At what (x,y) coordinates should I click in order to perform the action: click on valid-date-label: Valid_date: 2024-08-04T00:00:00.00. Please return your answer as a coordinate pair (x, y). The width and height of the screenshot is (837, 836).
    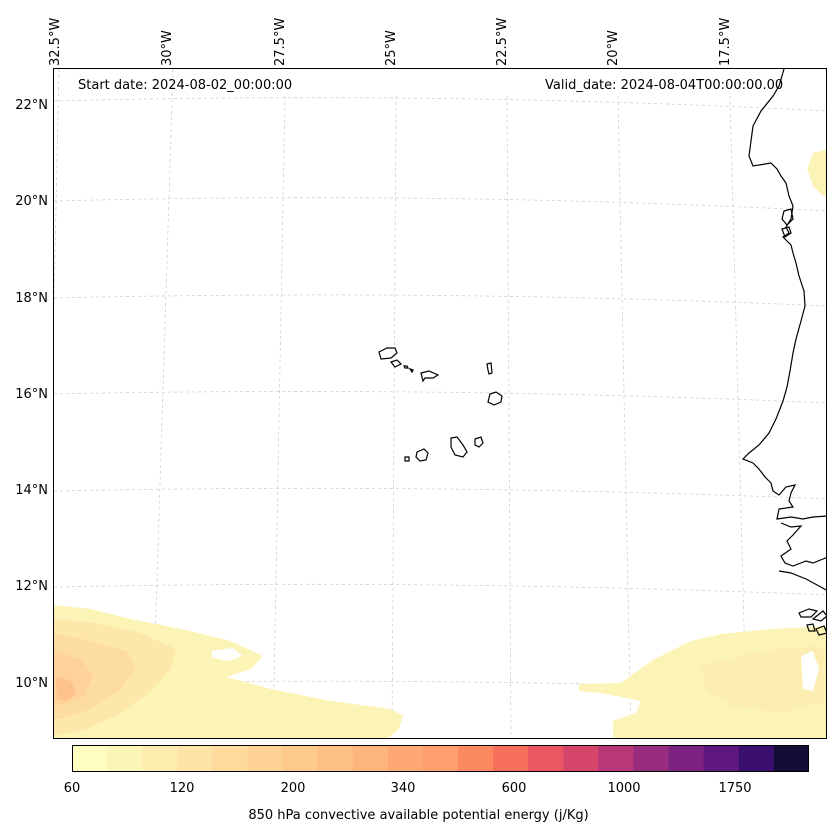
    Looking at the image, I should click on (664, 85).